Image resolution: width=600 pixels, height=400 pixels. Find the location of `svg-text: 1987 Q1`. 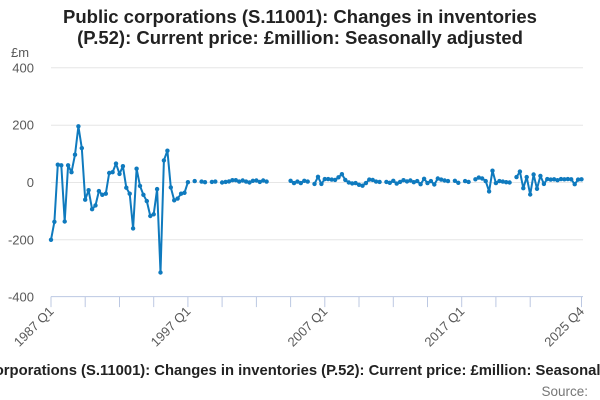

svg-text: 1987 Q1 is located at coordinates (34, 327).